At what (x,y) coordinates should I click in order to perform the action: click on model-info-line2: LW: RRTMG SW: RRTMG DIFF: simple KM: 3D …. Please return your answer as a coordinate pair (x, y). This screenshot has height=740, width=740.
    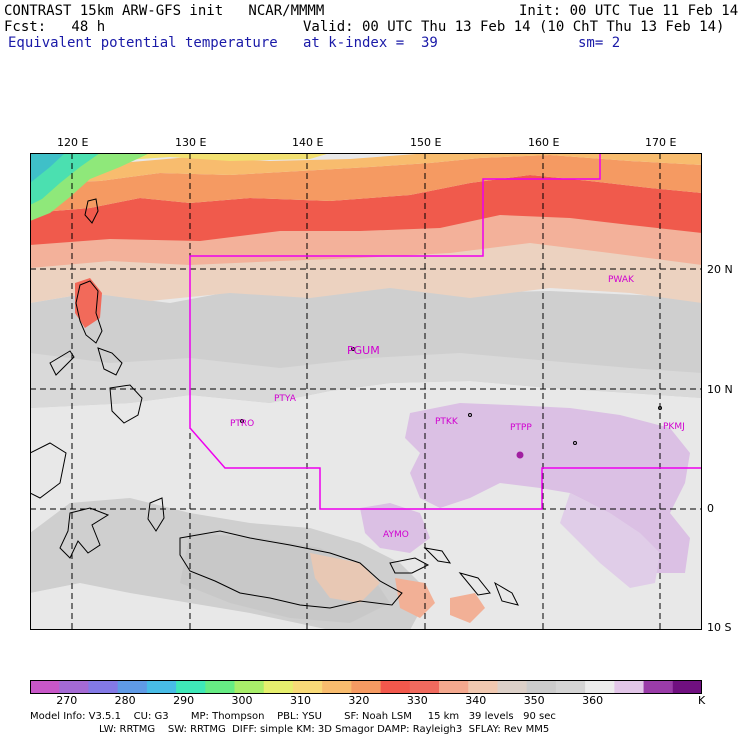
    Looking at the image, I should click on (324, 729).